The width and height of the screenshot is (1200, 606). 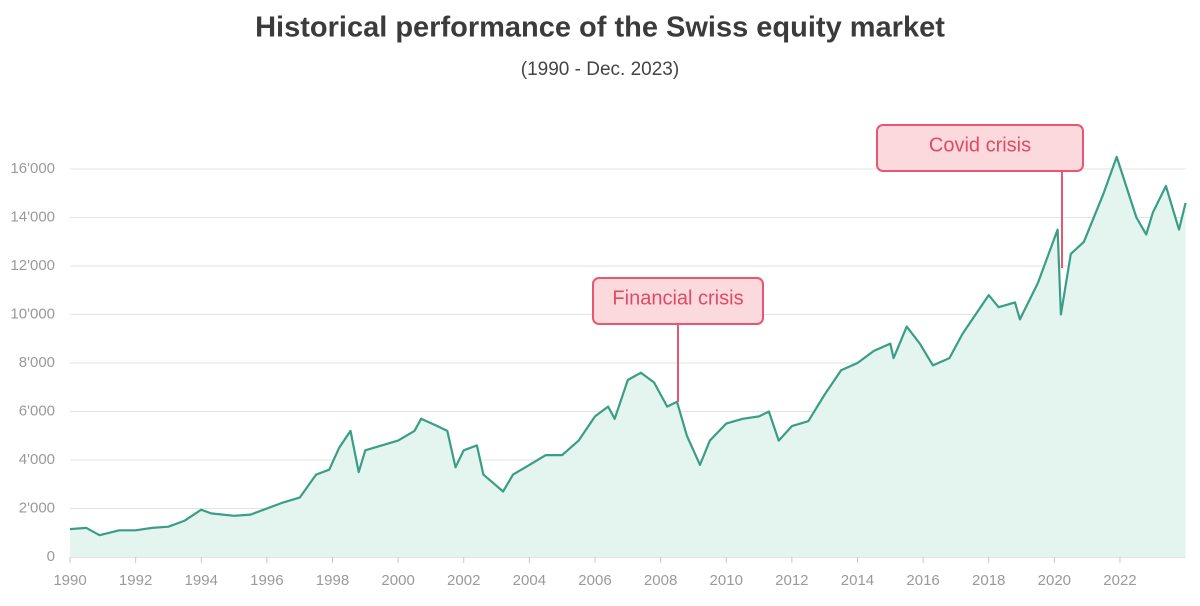 I want to click on y-tick-label: 10'000, so click(x=32, y=313).